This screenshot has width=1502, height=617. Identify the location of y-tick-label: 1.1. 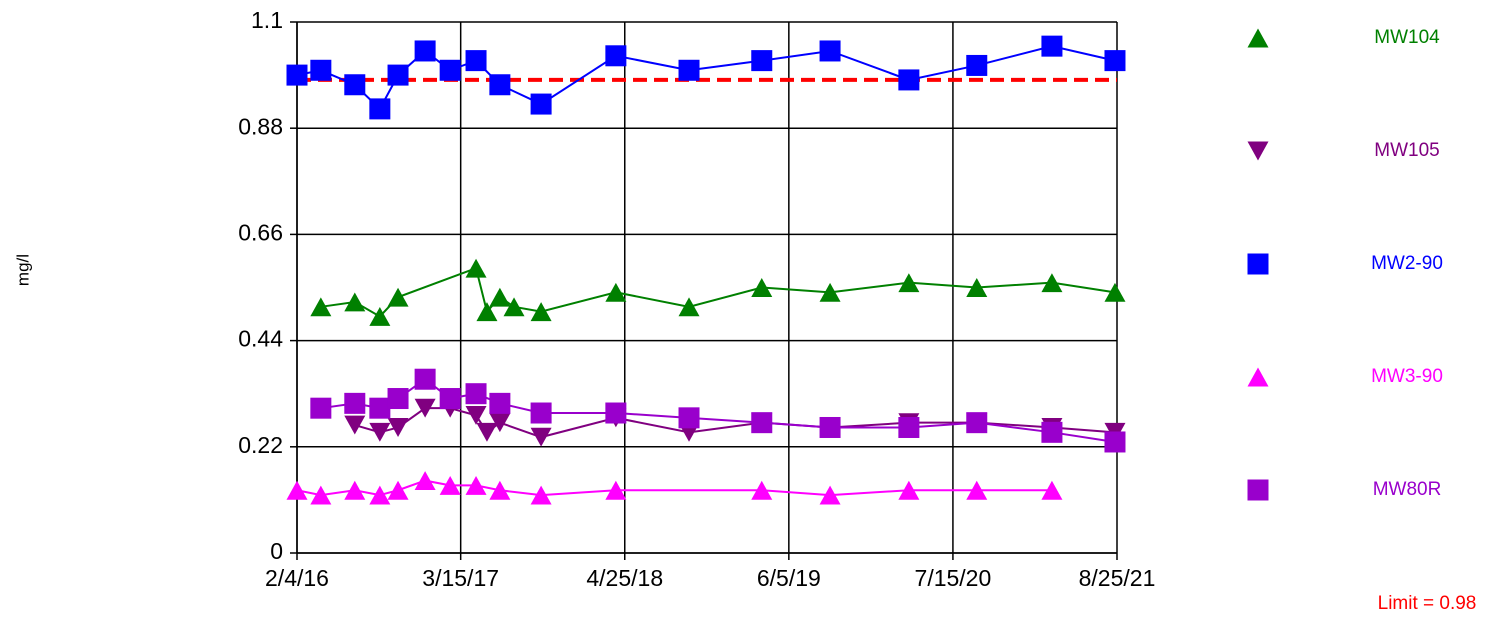
(267, 20).